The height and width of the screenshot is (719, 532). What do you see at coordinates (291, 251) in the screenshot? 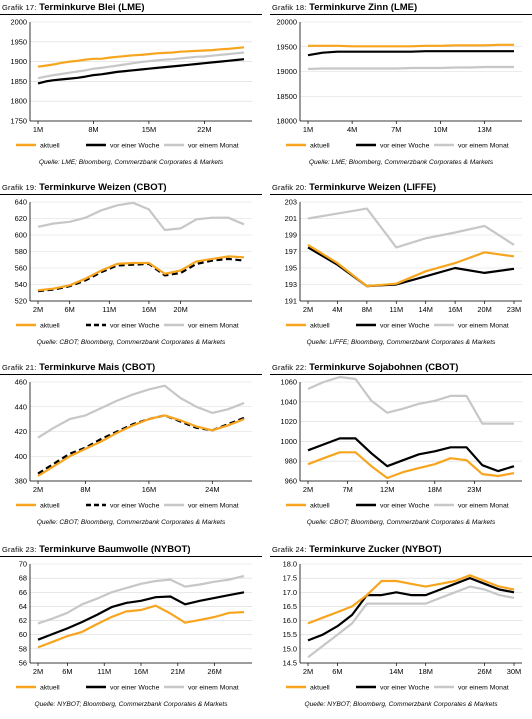
I see `y-tick-label: 197` at bounding box center [291, 251].